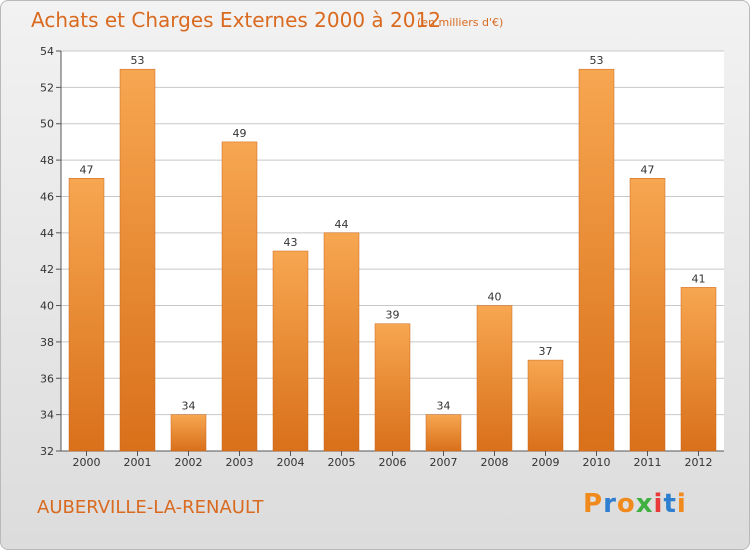  Describe the element at coordinates (342, 462) in the screenshot. I see `x-tick-label: 2005` at that location.